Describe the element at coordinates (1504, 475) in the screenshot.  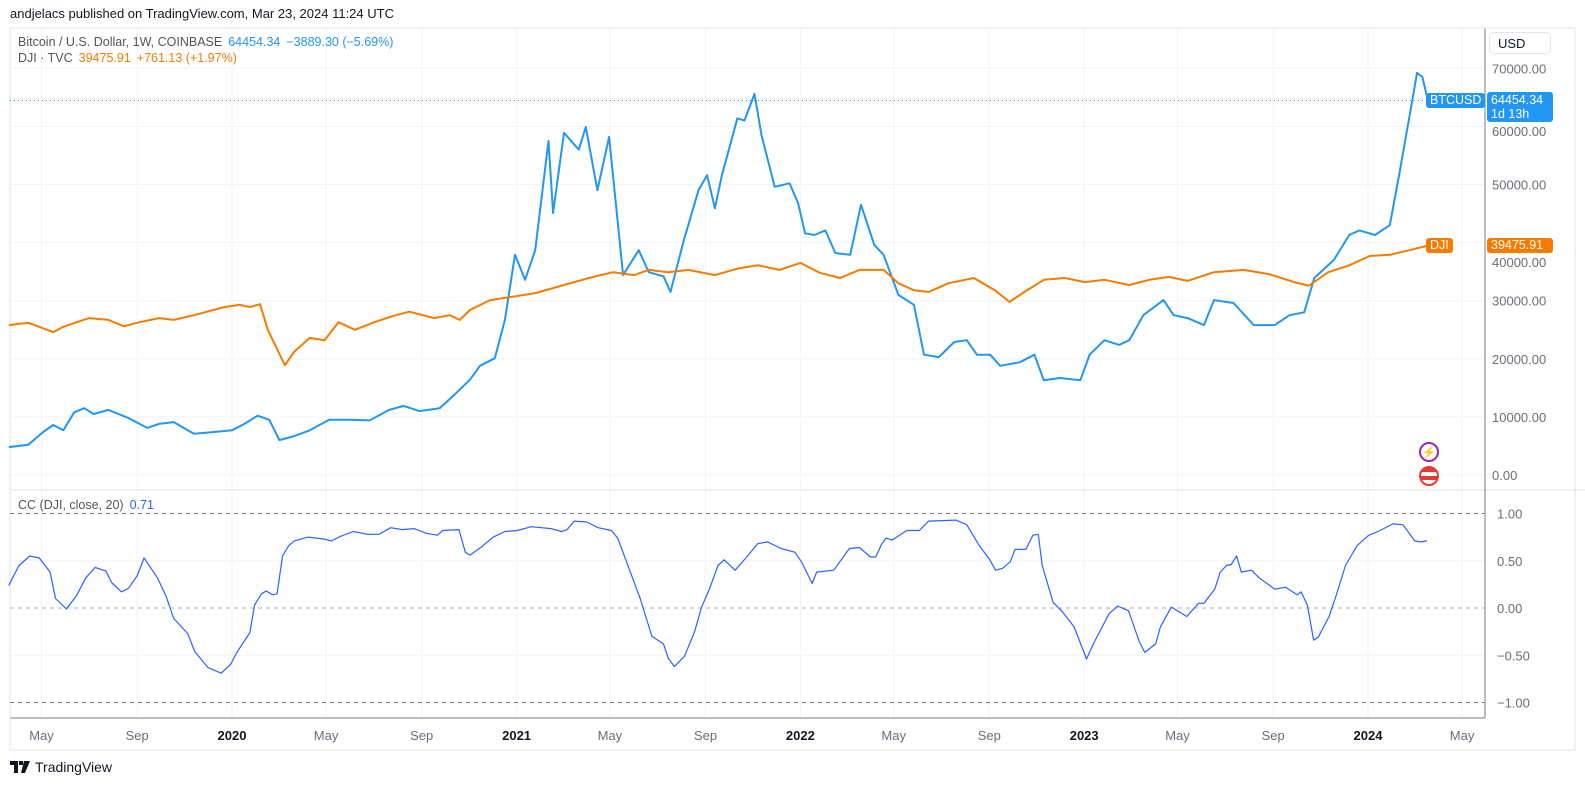
I see `price-axis-label: 0.00` at that location.